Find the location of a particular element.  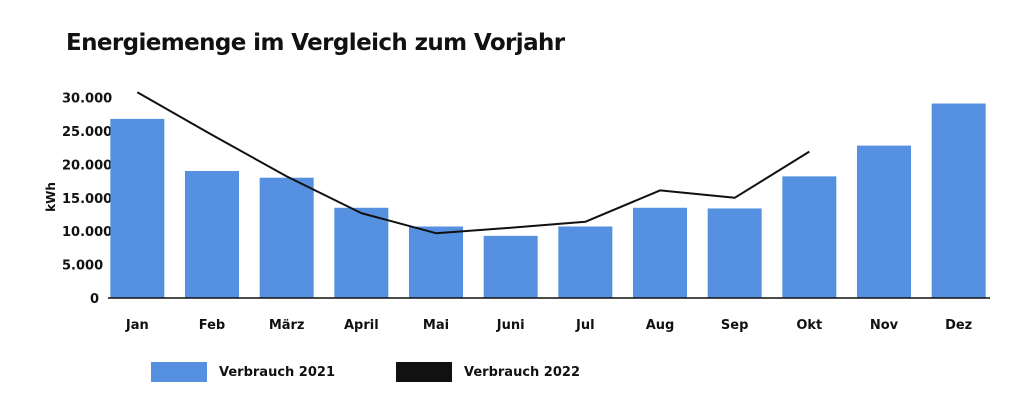

legend-swatch-2022 is located at coordinates (424, 372).